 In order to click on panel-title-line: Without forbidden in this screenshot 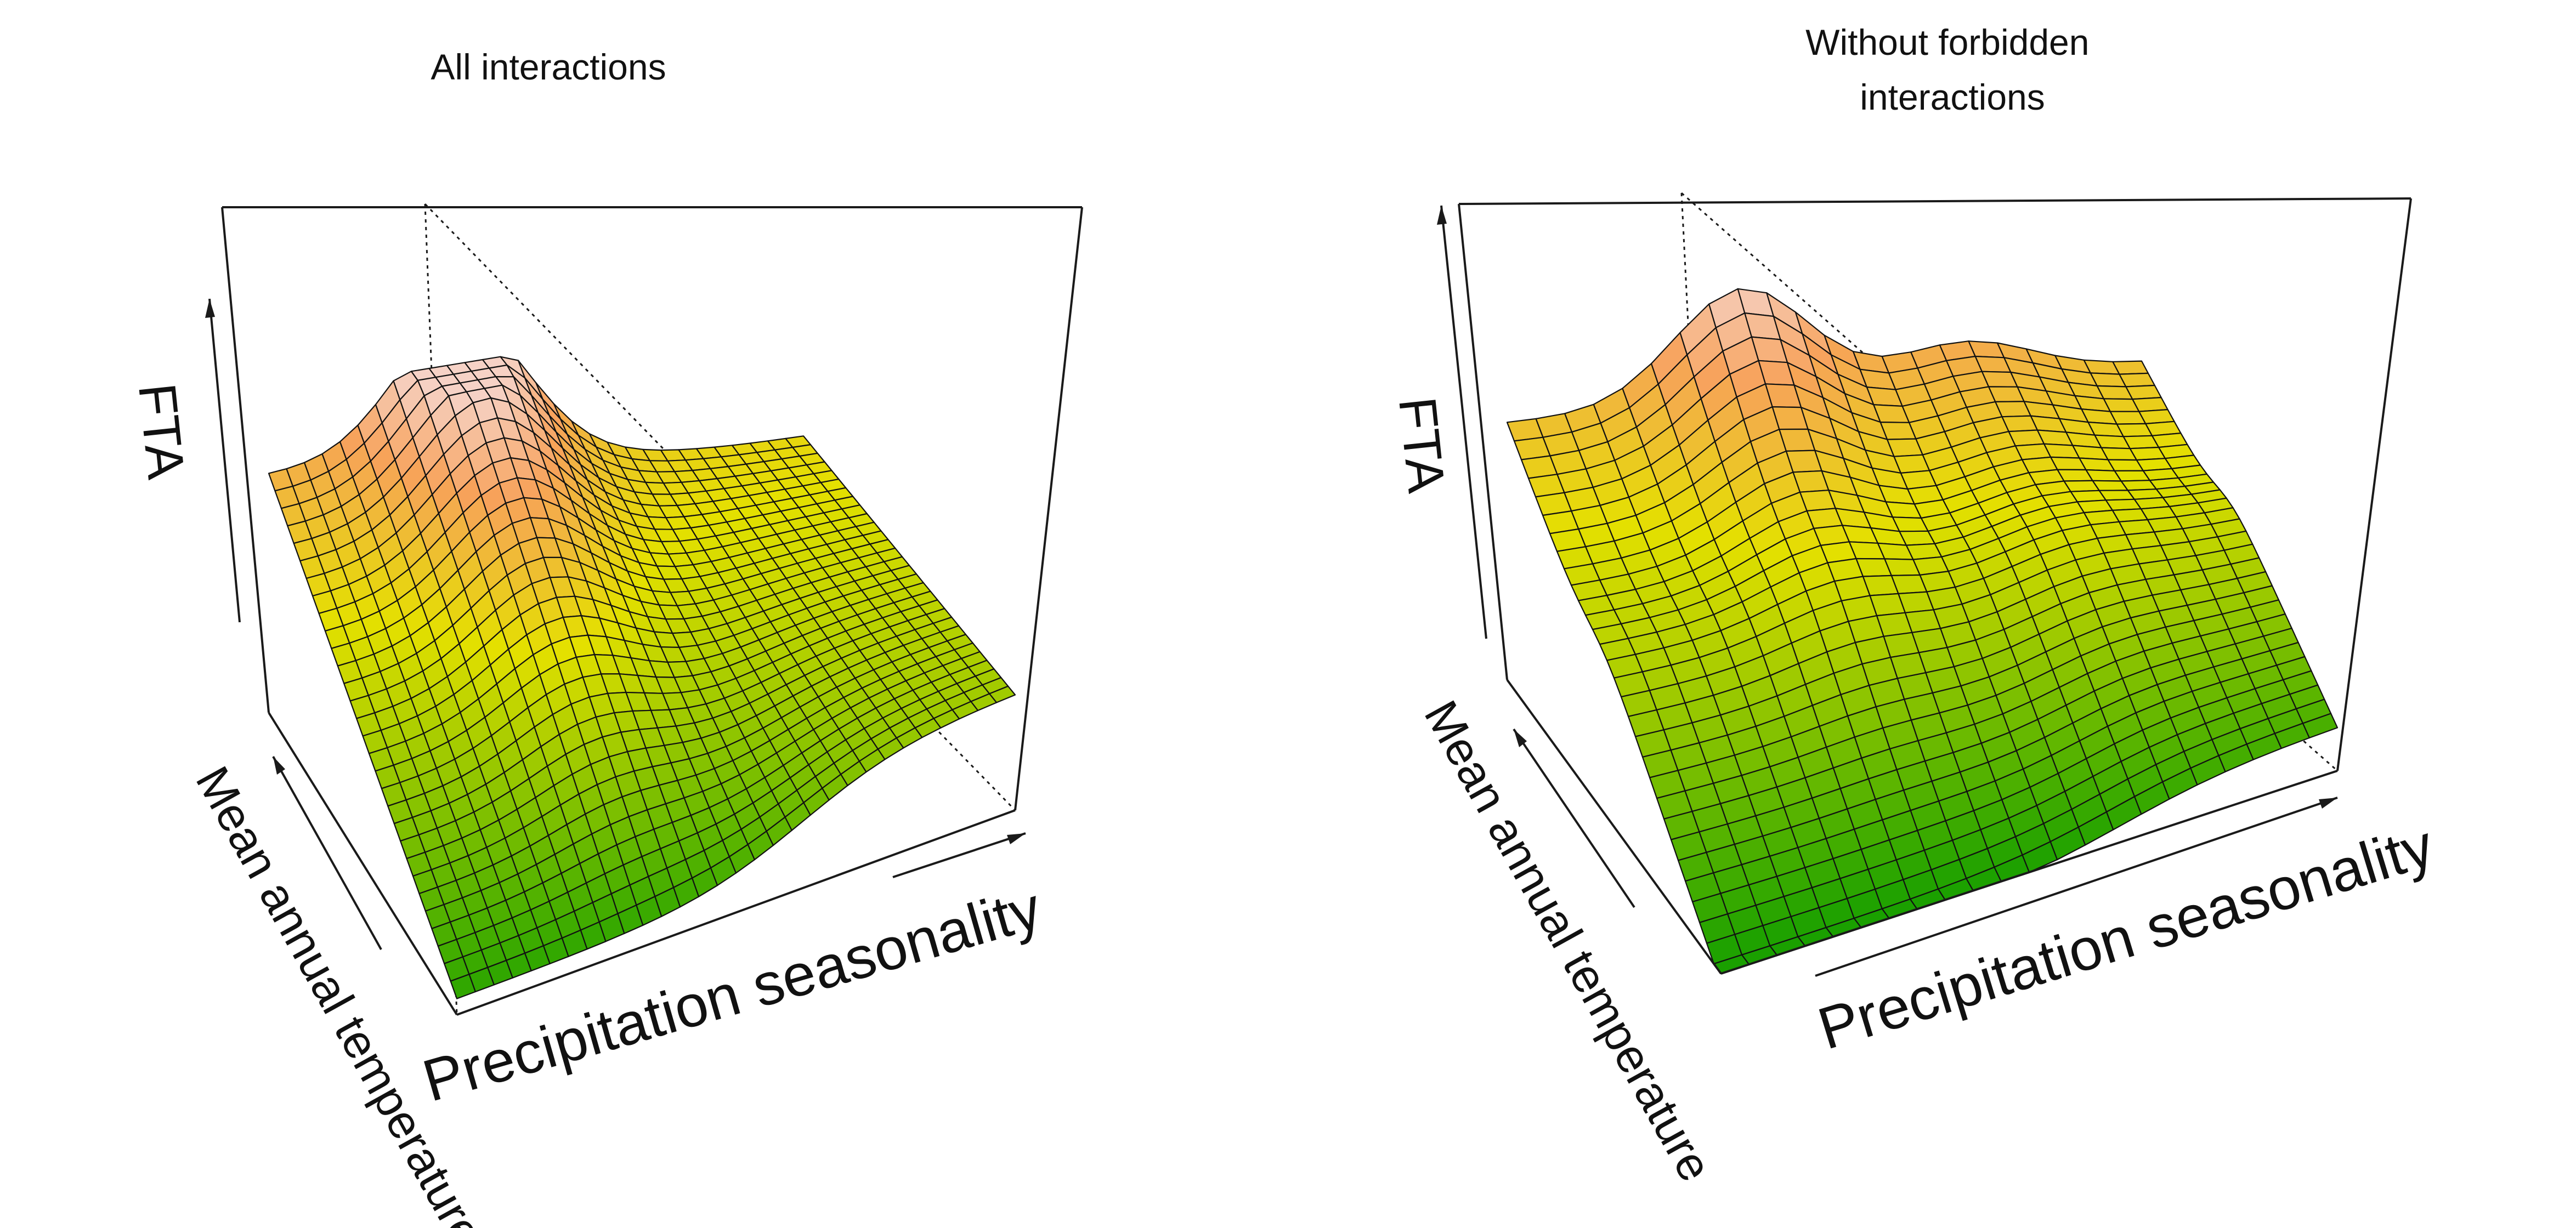, I will do `click(1947, 42)`.